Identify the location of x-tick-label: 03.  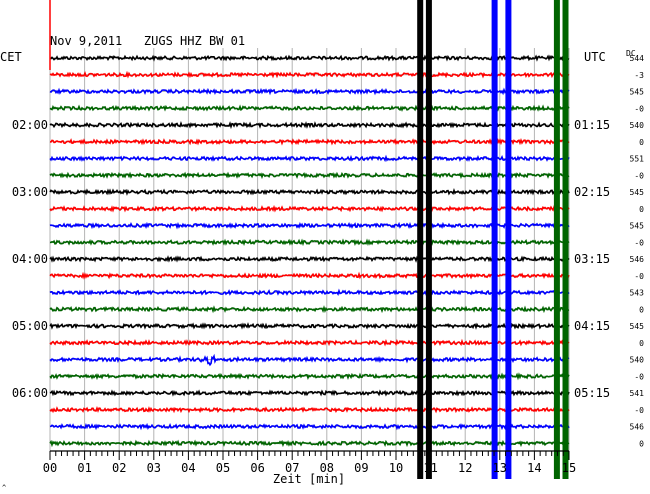
(154, 468).